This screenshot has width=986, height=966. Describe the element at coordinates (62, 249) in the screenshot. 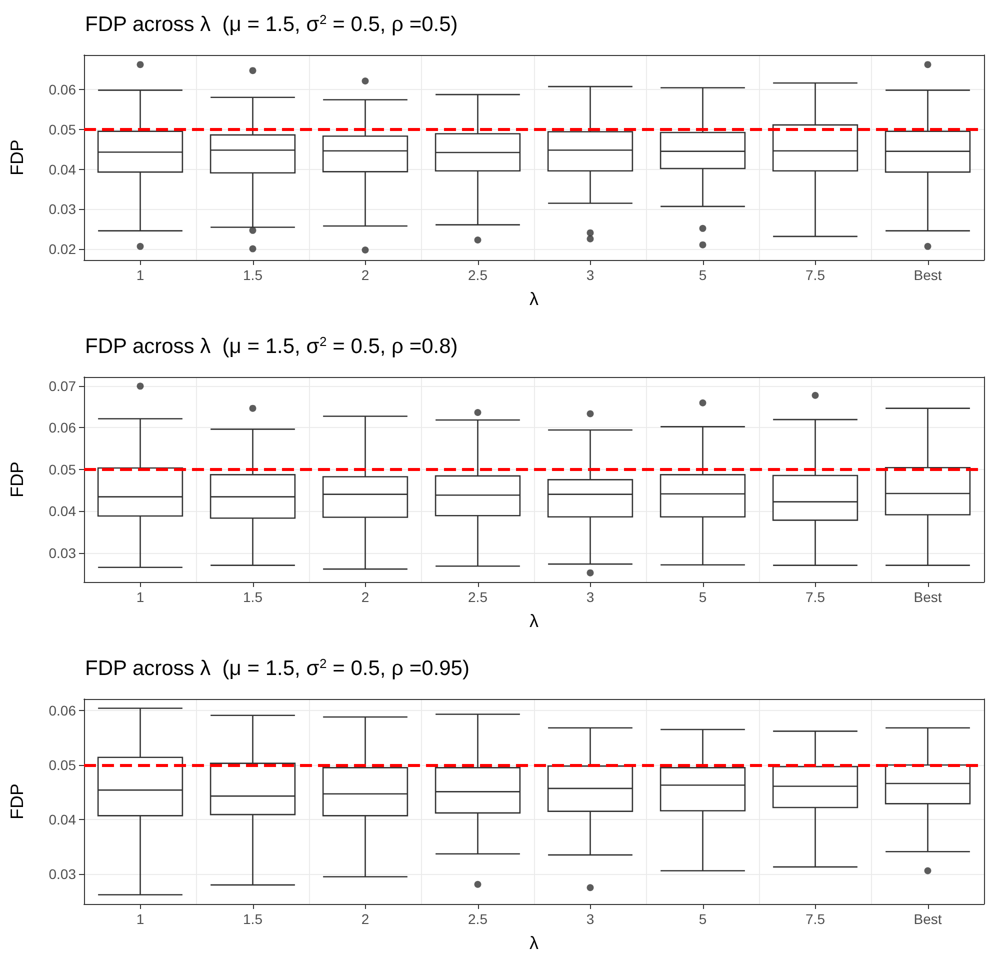

I see `y-tick-label: 0.02` at that location.